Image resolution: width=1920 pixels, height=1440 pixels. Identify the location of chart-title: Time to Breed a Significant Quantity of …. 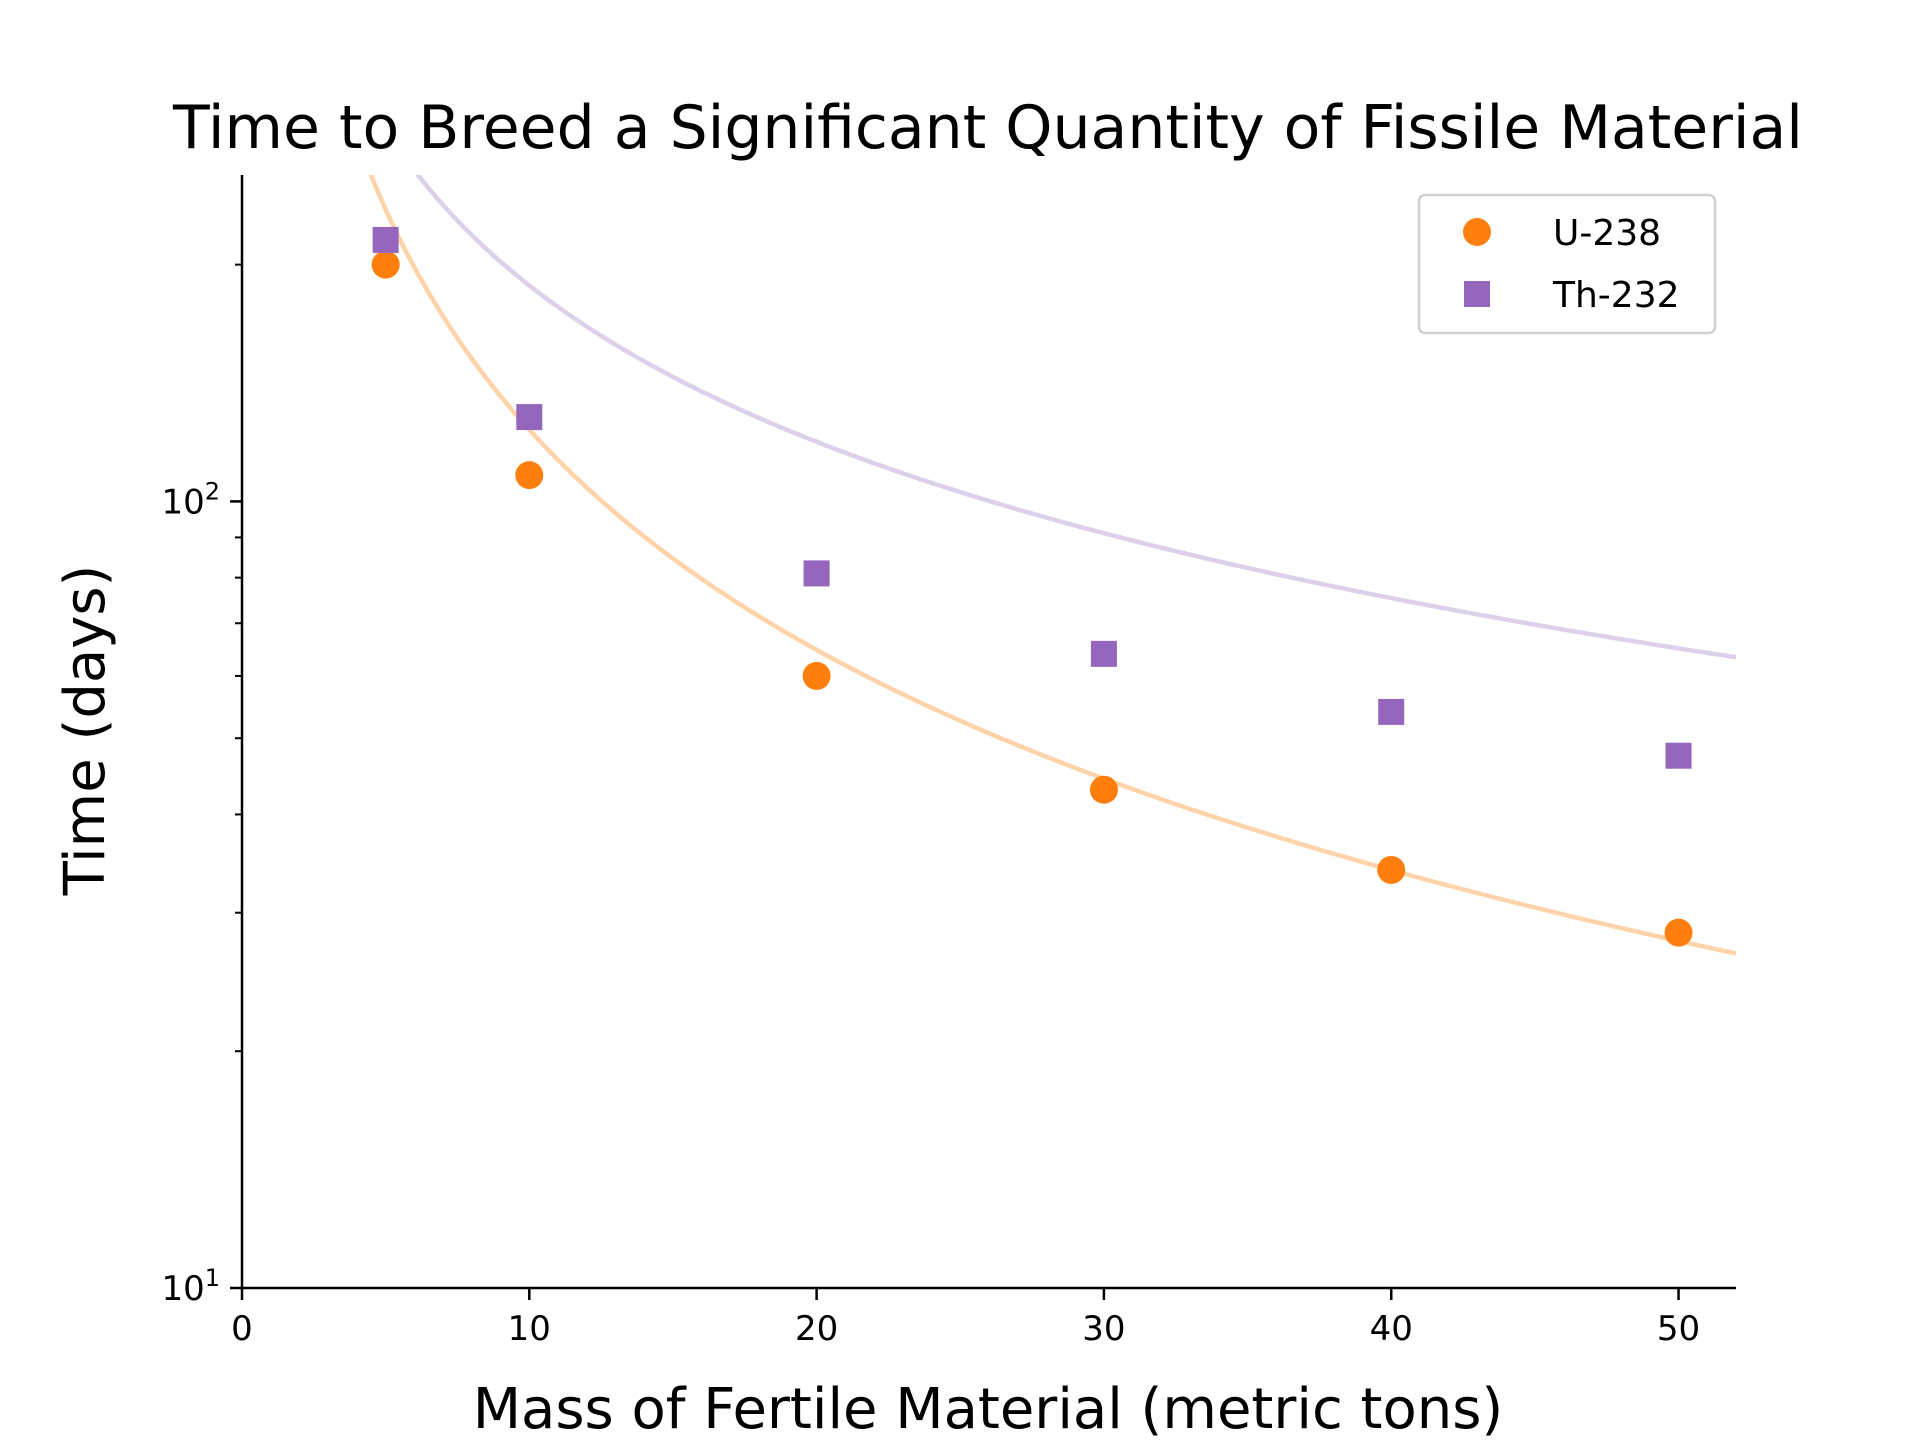
(987, 128).